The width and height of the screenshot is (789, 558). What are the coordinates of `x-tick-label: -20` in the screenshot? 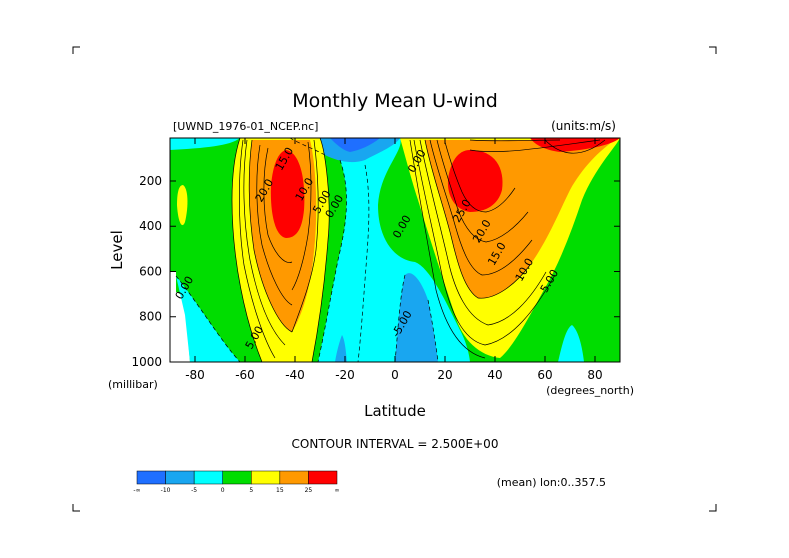 It's located at (345, 375).